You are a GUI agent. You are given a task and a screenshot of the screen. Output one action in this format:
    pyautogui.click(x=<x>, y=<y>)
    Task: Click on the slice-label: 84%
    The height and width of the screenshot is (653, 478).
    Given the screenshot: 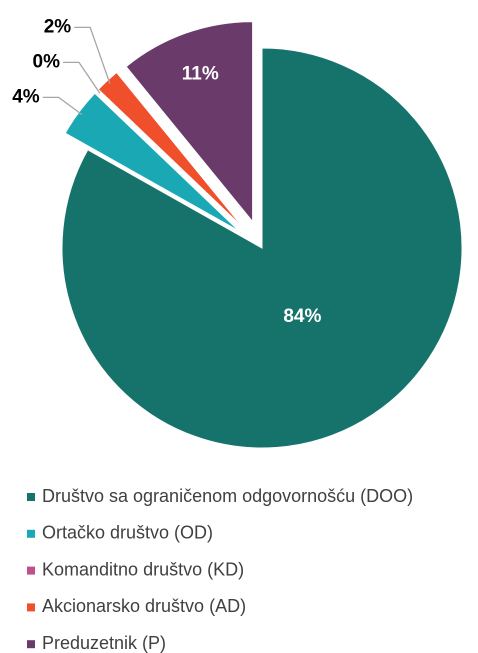 What is the action you would take?
    pyautogui.click(x=302, y=316)
    